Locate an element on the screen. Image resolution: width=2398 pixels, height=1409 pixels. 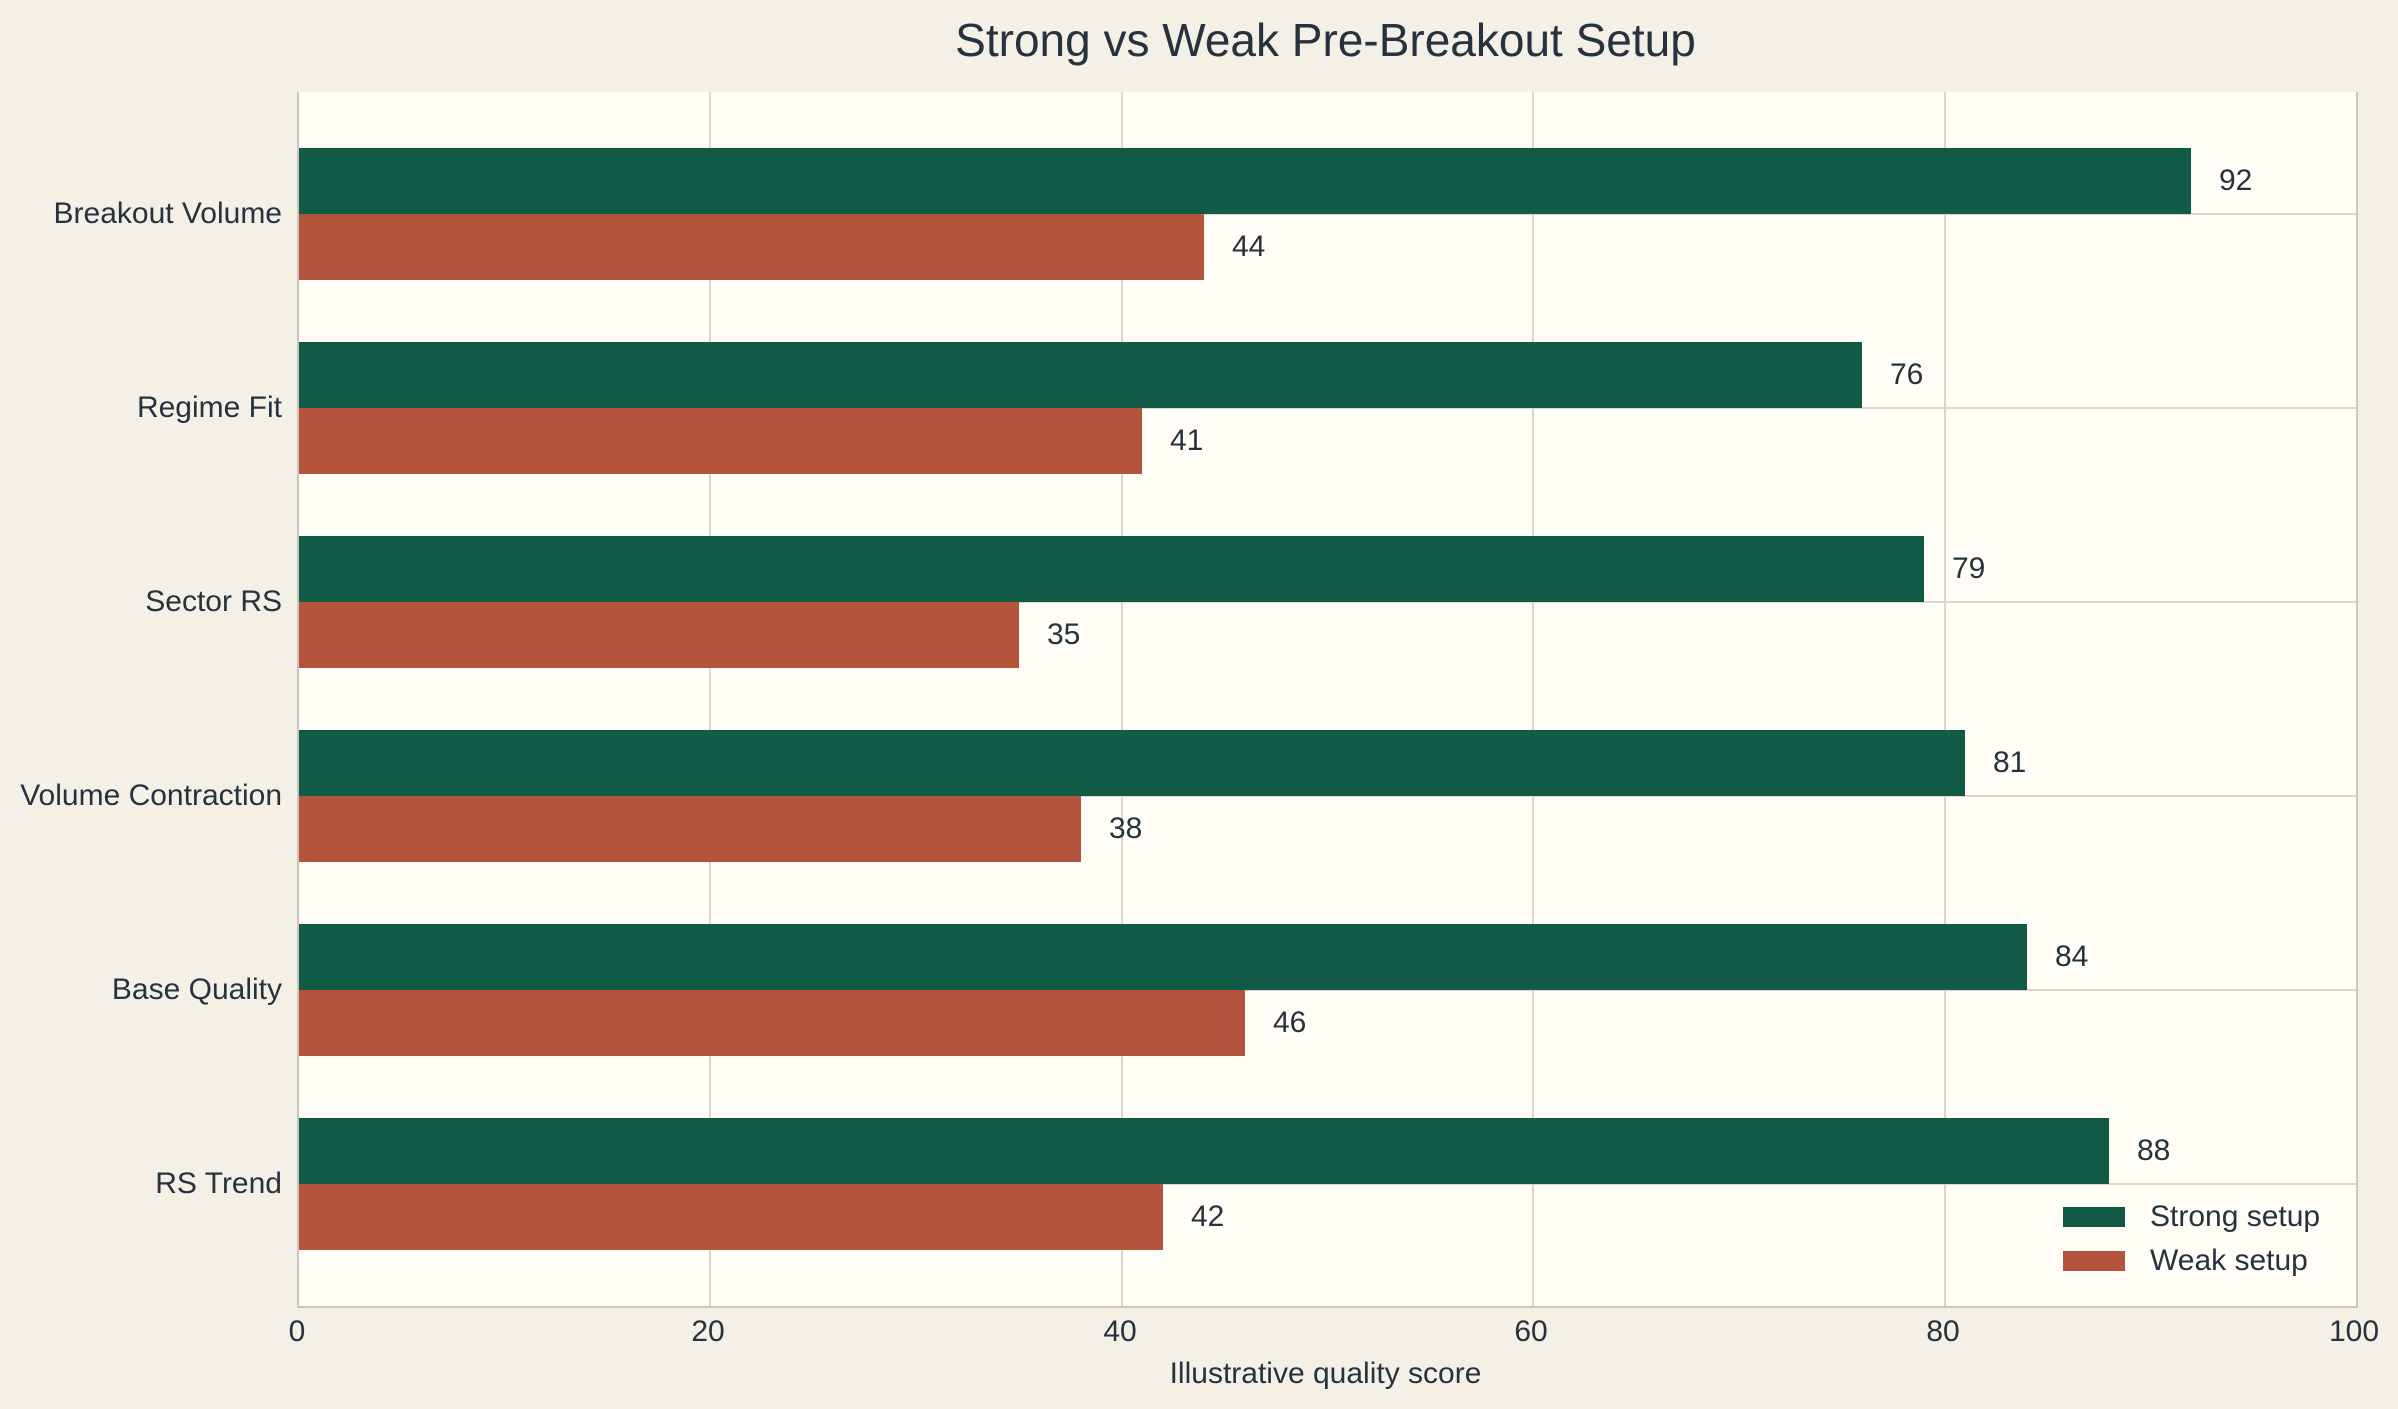
legend-label-weak-setup: Weak setup is located at coordinates (2229, 1260).